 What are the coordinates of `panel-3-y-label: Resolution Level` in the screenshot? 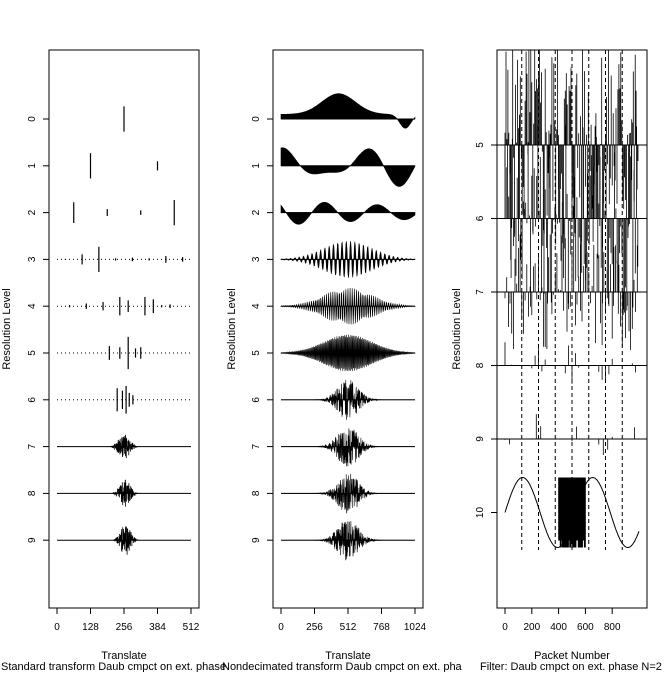 It's located at (457, 328).